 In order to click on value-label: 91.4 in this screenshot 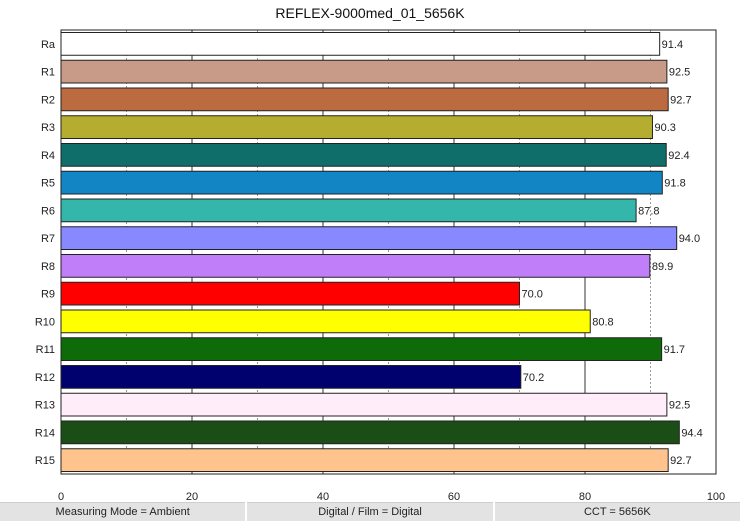, I will do `click(672, 45)`.